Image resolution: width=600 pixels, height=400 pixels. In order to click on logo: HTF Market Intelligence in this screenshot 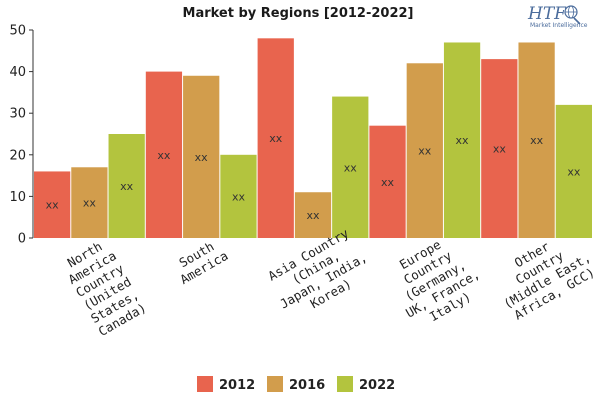, I will do `click(557, 16)`.